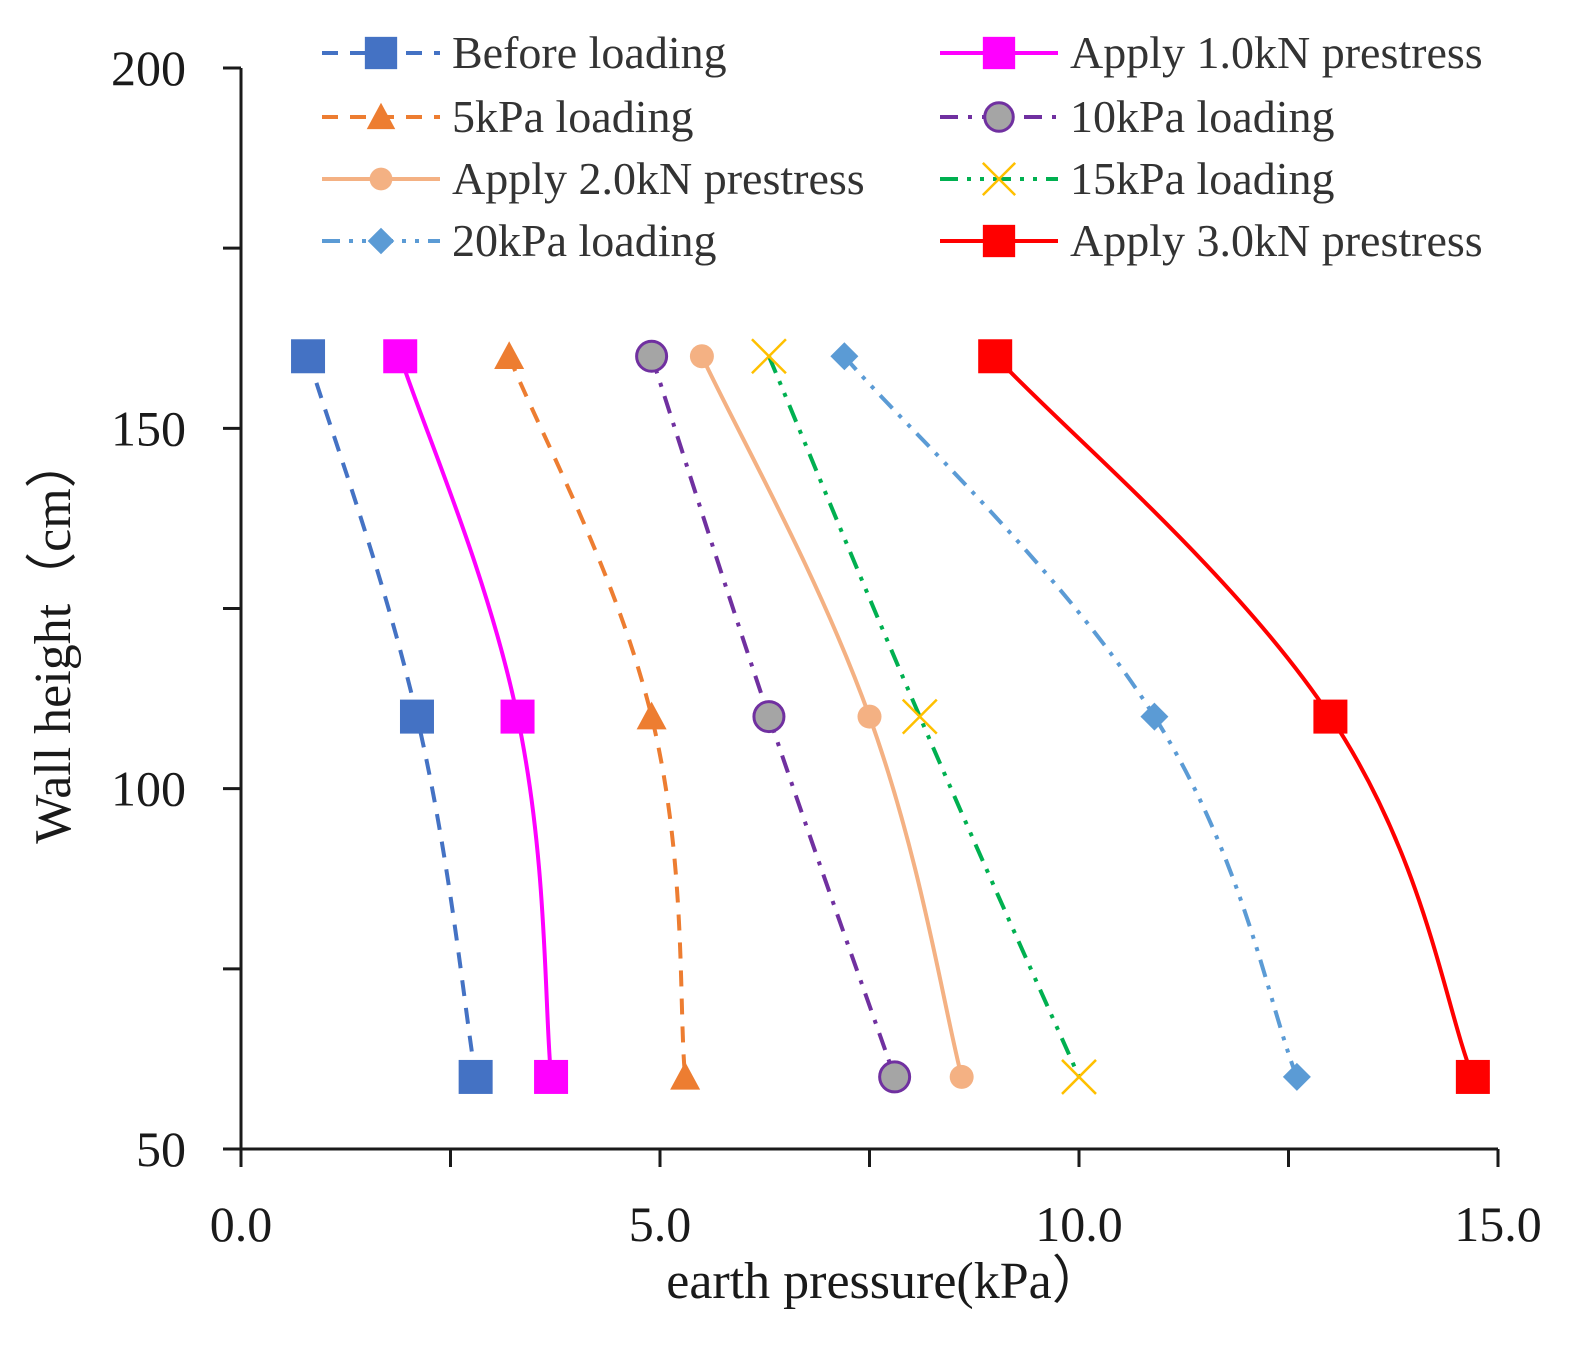 This screenshot has width=1571, height=1353. I want to click on legend-label: 10kPa loading, so click(1202, 116).